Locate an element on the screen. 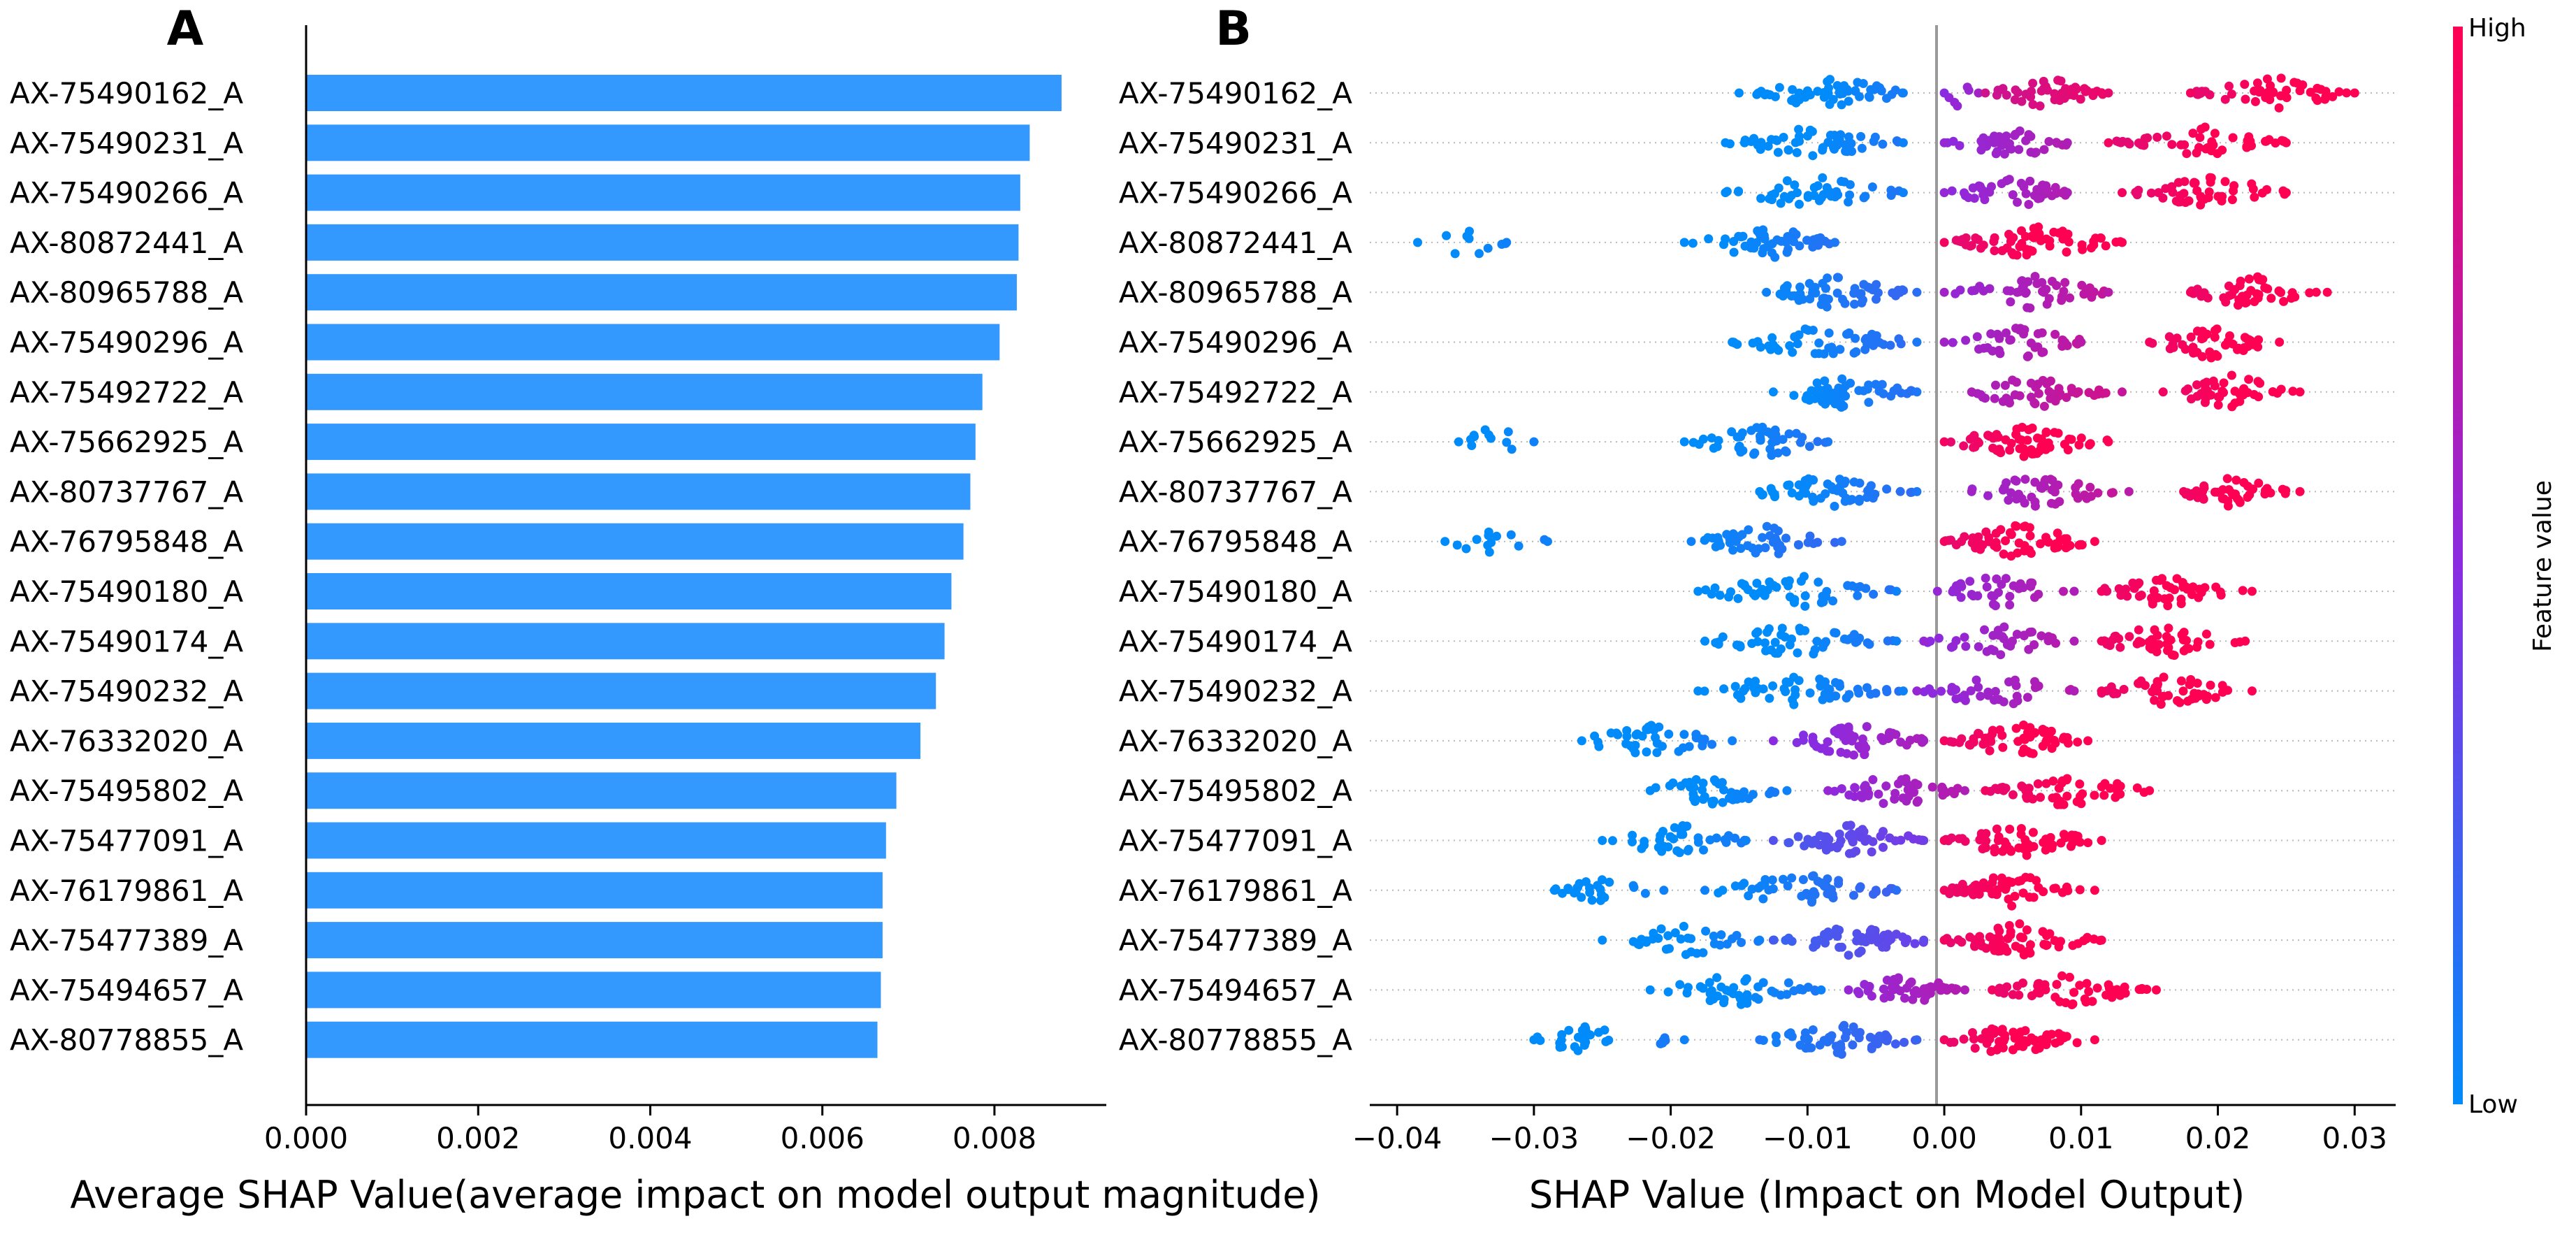 This screenshot has width=2576, height=1235. dot-AX-80965788_A-g0-hi is located at coordinates (1917, 292).